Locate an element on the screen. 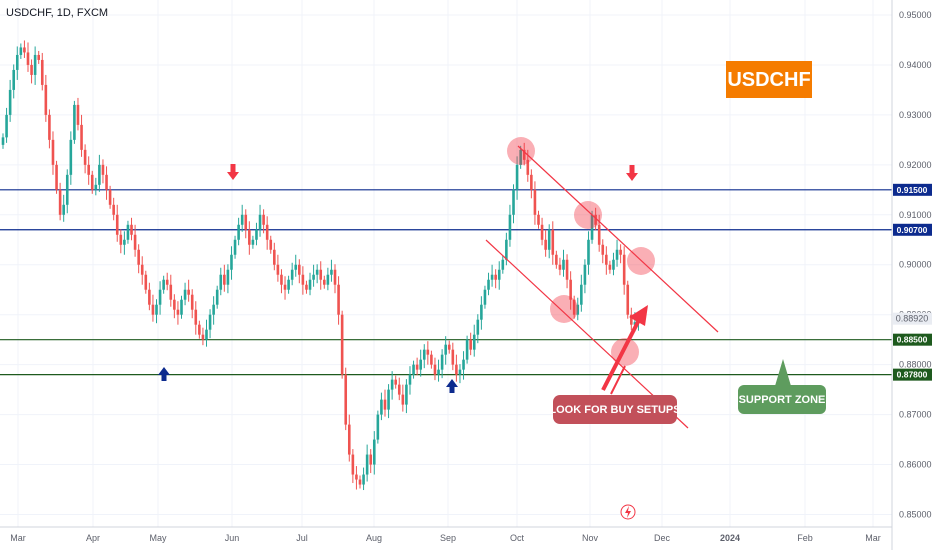 The height and width of the screenshot is (550, 932). chart-title: USDCHF, 1D, FXCM is located at coordinates (57, 13).